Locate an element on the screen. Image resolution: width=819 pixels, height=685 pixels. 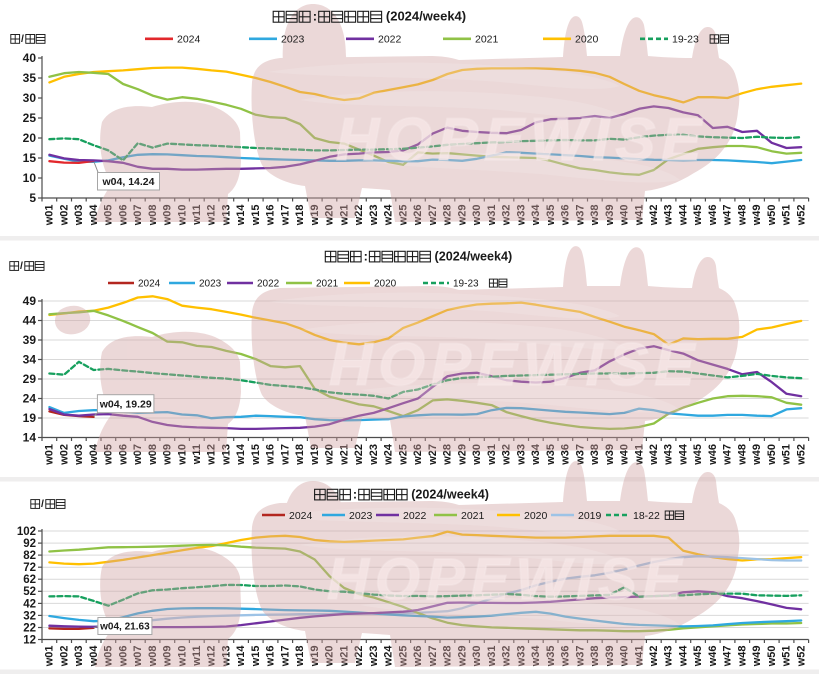
svg-text: 40 is located at coordinates (30, 58).